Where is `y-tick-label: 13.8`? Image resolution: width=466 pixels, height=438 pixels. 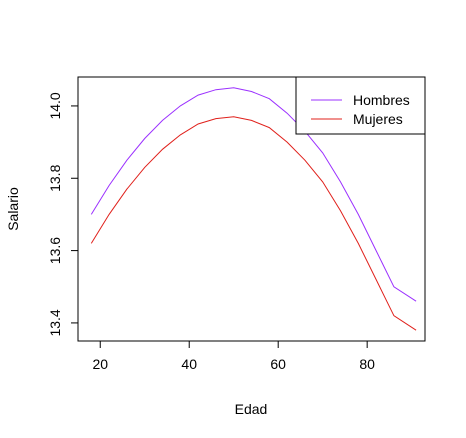
y-tick-label: 13.8 is located at coordinates (55, 177).